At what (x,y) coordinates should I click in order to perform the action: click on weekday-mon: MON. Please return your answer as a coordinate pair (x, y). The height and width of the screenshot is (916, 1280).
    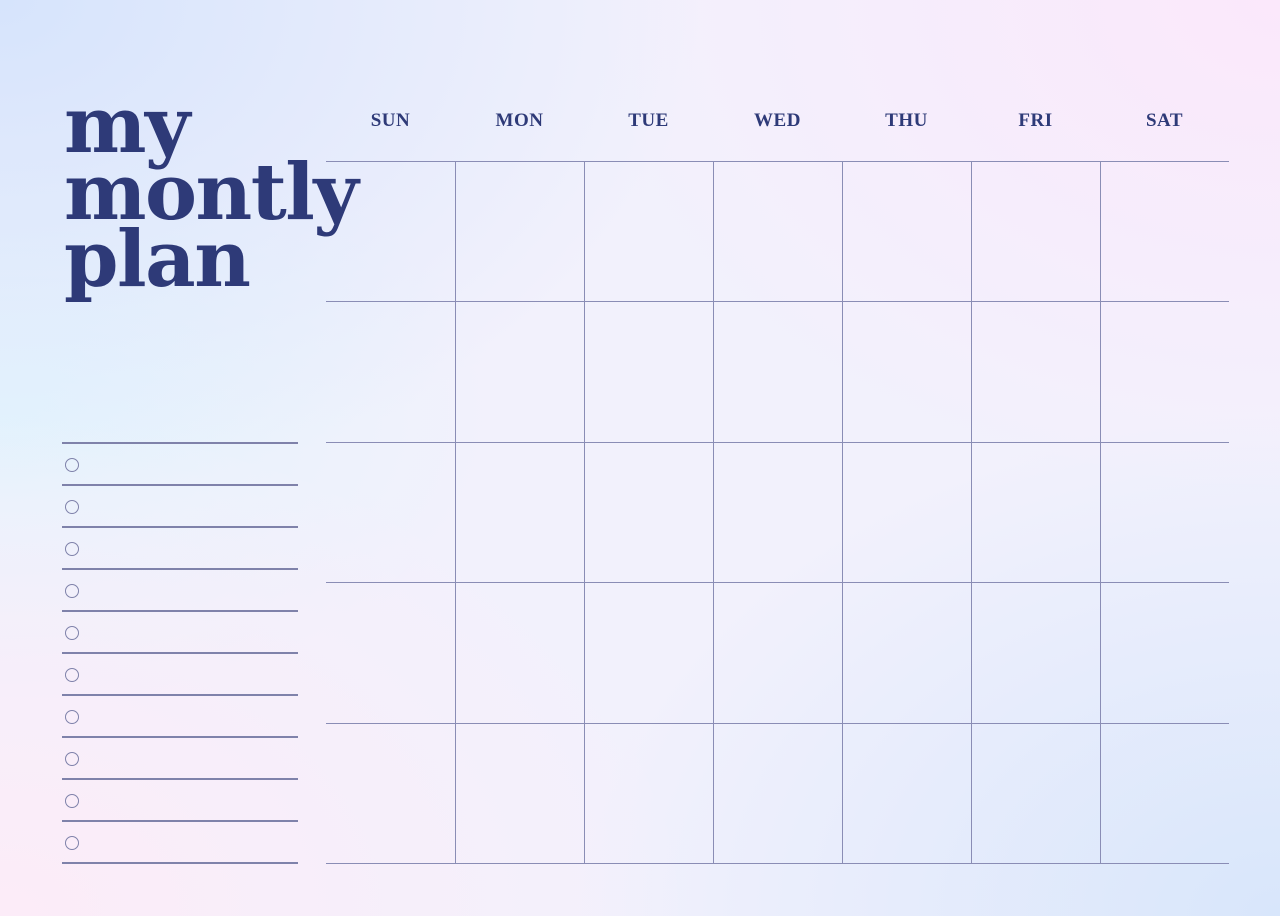
    Looking at the image, I should click on (519, 120).